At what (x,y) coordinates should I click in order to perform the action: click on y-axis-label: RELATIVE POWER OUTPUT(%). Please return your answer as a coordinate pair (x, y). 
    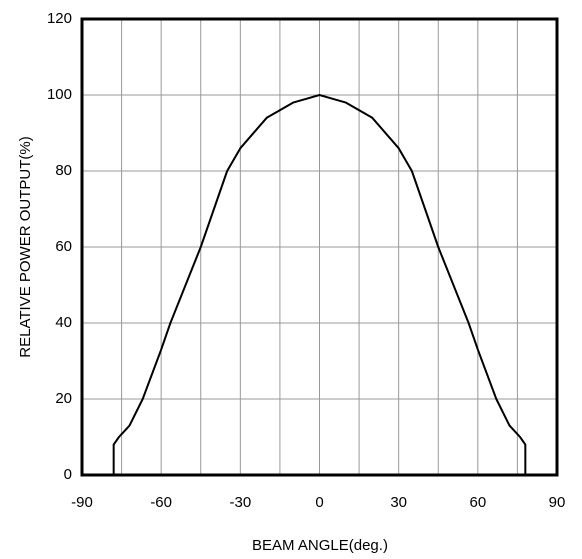
    Looking at the image, I should click on (25, 246).